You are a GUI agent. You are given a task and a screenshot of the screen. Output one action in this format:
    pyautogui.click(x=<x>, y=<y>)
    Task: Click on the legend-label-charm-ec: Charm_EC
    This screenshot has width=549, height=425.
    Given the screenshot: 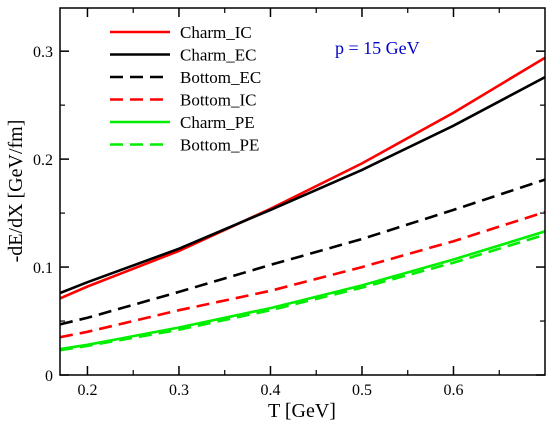 What is the action you would take?
    pyautogui.click(x=218, y=55)
    